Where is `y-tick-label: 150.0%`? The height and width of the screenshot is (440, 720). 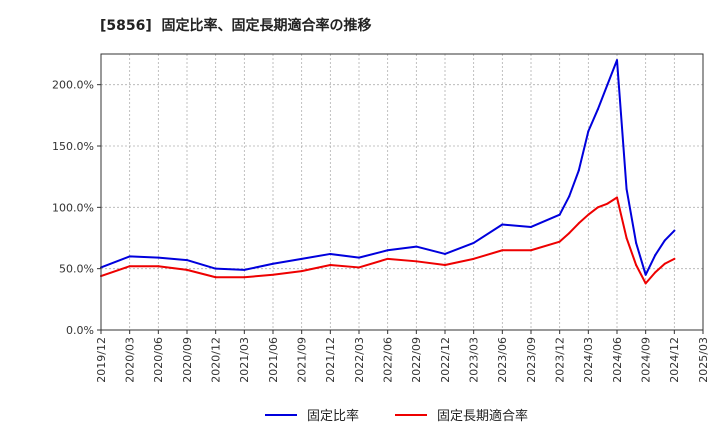 y-tick-label: 150.0% is located at coordinates (73, 146).